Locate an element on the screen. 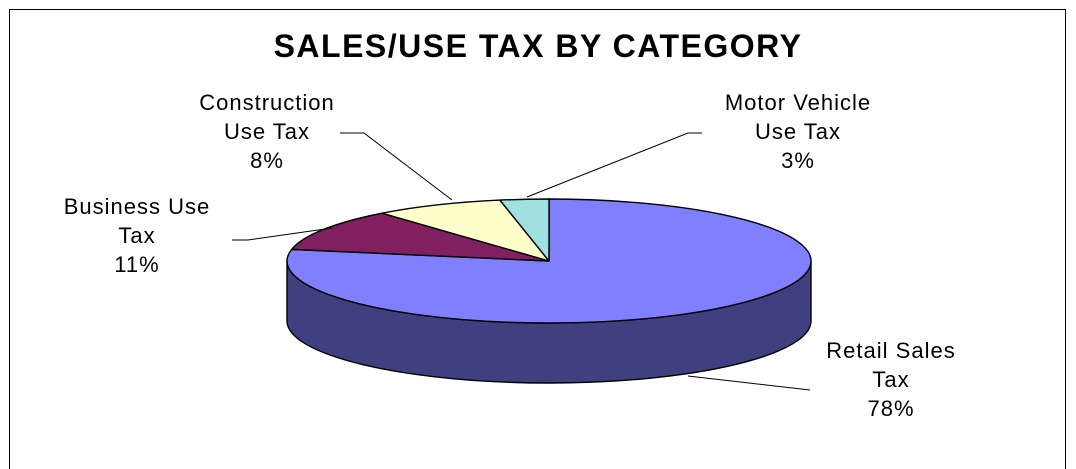 Image resolution: width=1076 pixels, height=469 pixels. slice-label-business-use-tax-line2: Tax is located at coordinates (137, 235).